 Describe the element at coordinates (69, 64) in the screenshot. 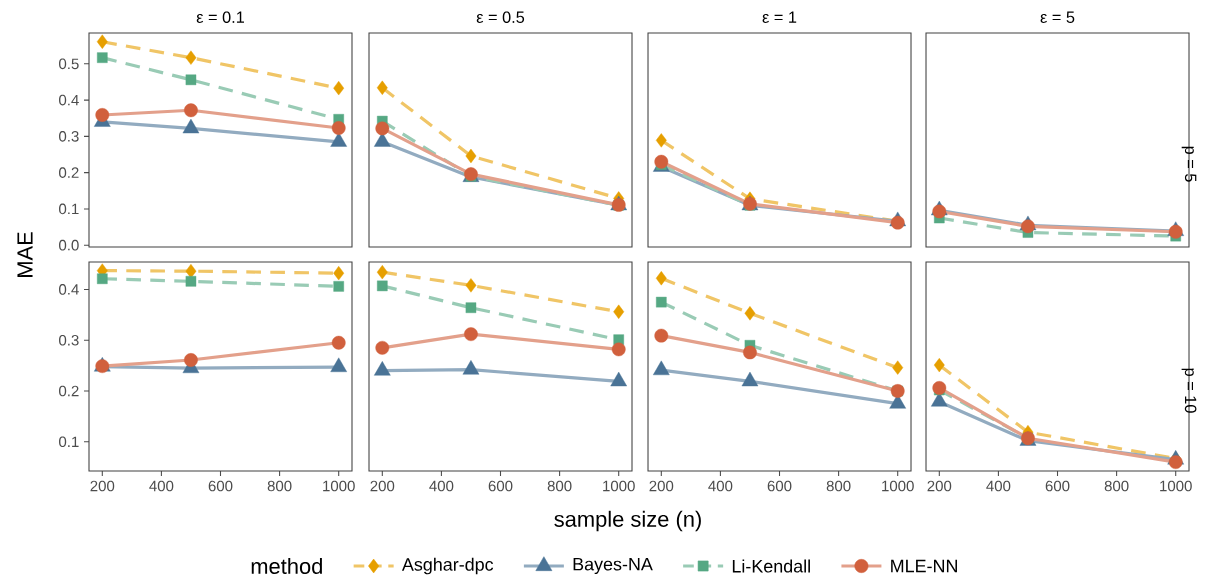

I see `y-tick-label: 0.5` at that location.